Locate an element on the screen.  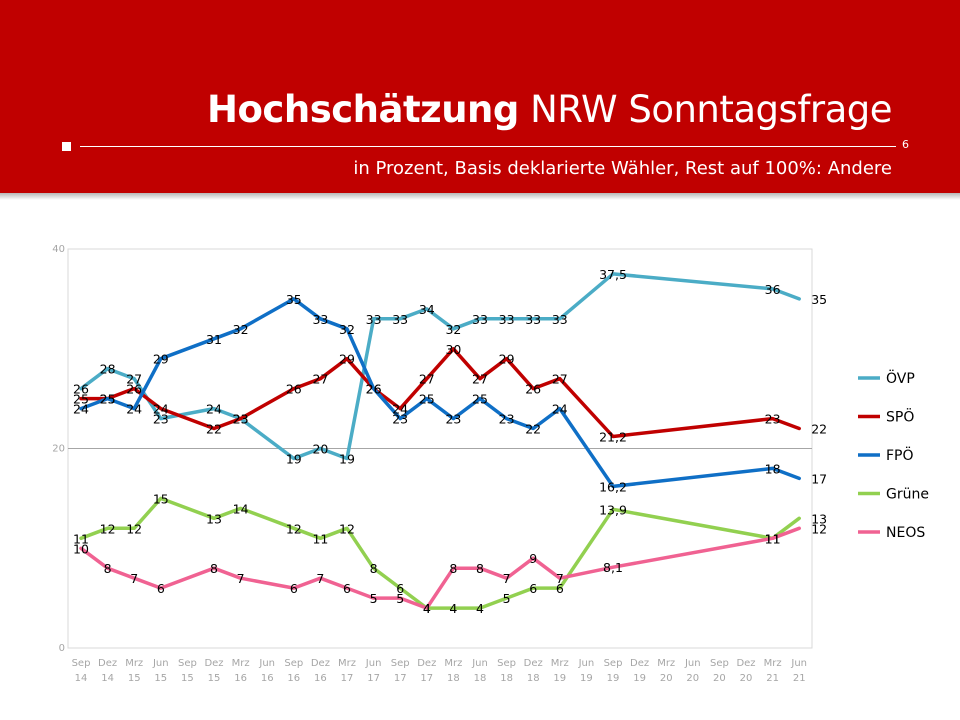
data-label: 32 is located at coordinates (241, 329).